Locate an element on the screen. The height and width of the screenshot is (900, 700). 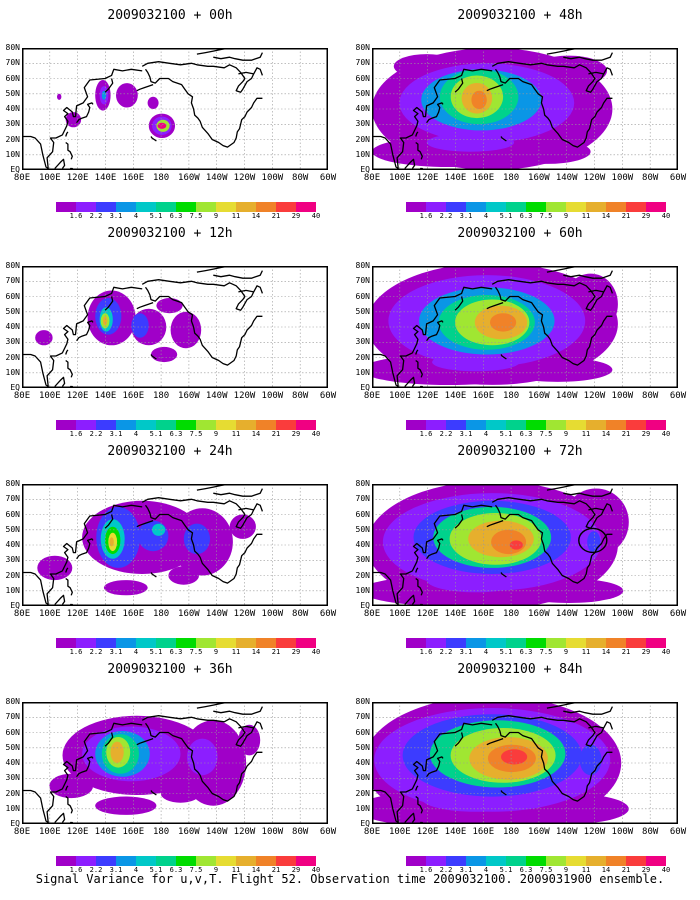
lat-tick-label: 10N is located at coordinates (12, 372).